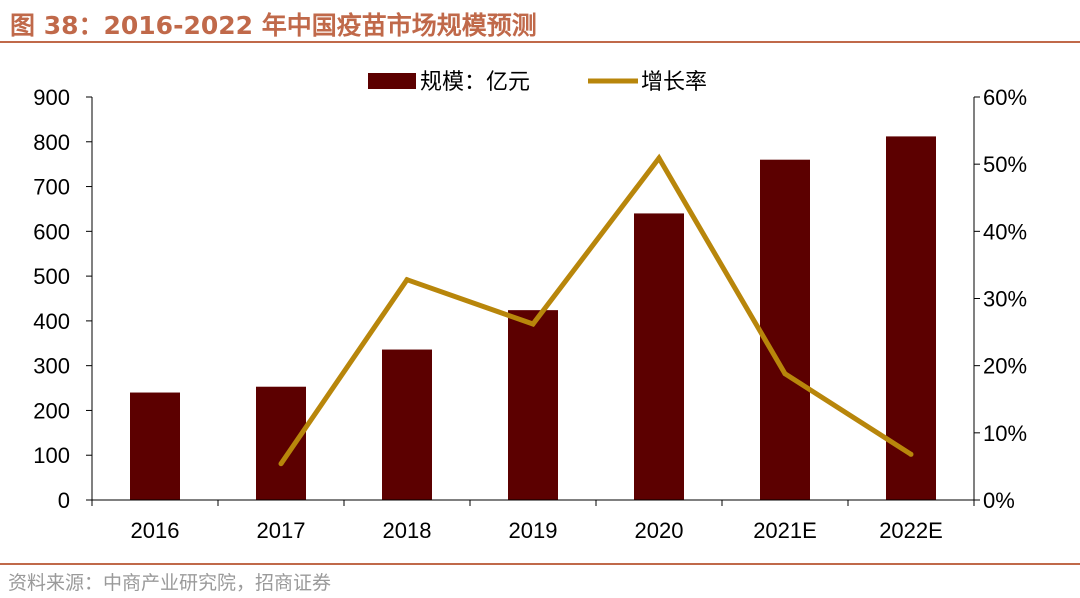 The image size is (1080, 598). Describe the element at coordinates (659, 356) in the screenshot. I see `bar-2020` at that location.